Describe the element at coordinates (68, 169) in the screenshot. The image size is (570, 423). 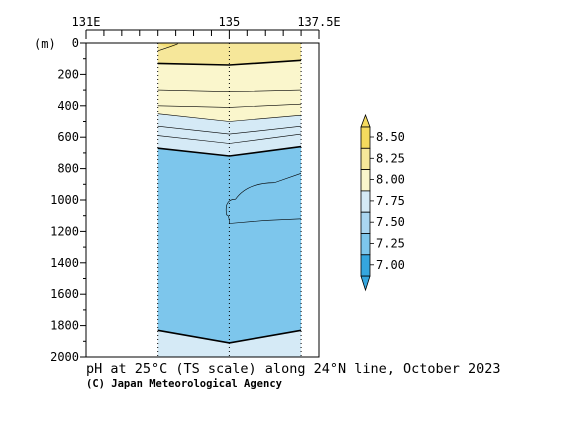
I see `y-tick-label-4: 800` at that location.